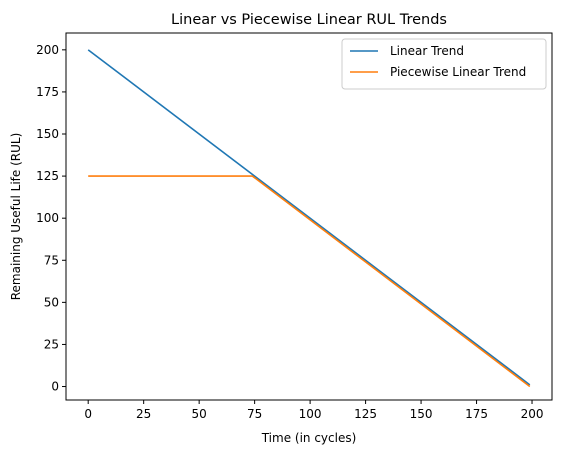 The height and width of the screenshot is (455, 571). What do you see at coordinates (143, 414) in the screenshot?
I see `x-tick-label: 25` at bounding box center [143, 414].